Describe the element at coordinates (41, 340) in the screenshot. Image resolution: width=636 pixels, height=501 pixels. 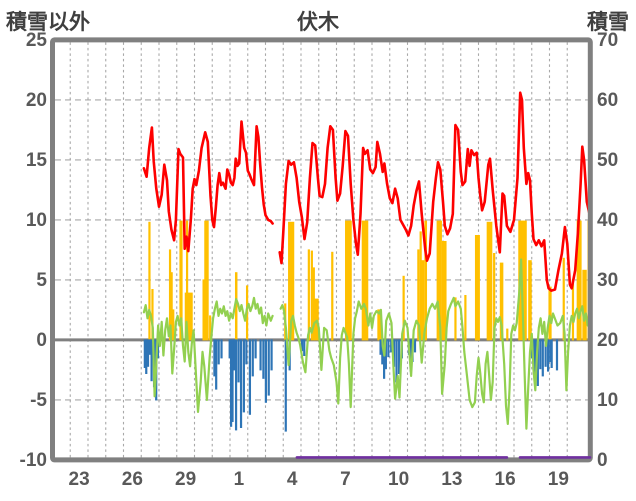
I see `left-axis-tick: 0` at that location.